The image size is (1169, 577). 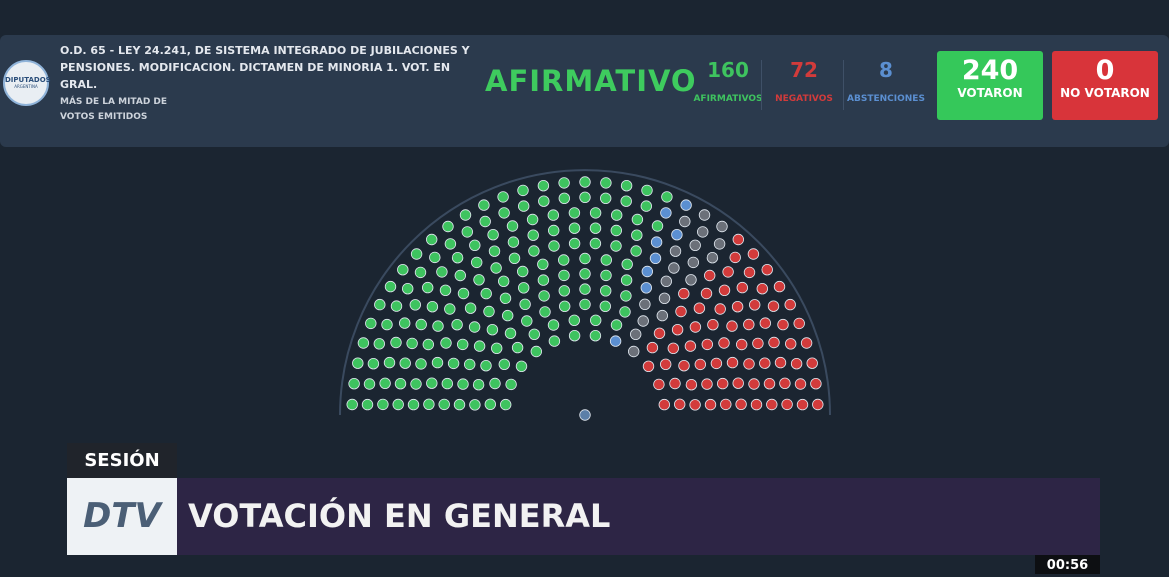 I want to click on total-box: 0 NO VOTARON, so click(x=1105, y=85).